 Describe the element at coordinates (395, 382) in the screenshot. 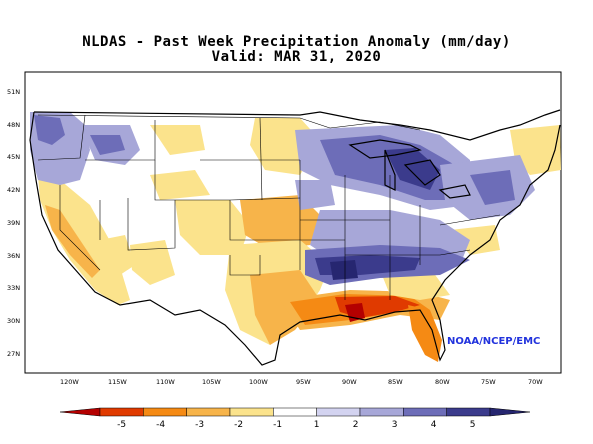

I see `lon-label: 85W` at that location.